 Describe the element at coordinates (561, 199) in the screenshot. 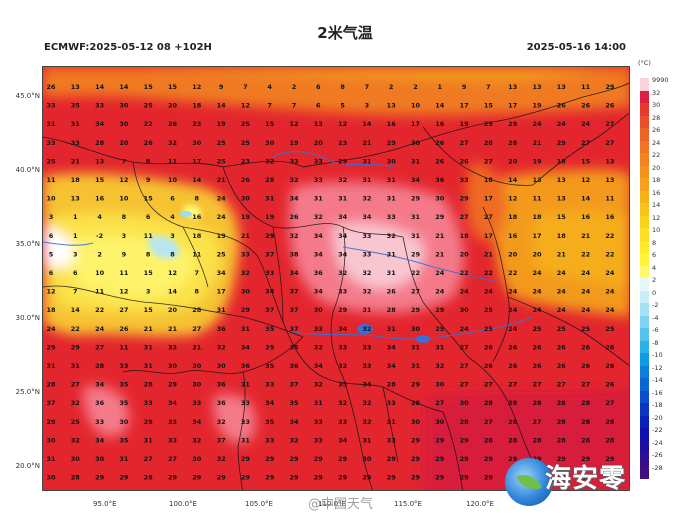

I see `temperature-value: 13` at that location.